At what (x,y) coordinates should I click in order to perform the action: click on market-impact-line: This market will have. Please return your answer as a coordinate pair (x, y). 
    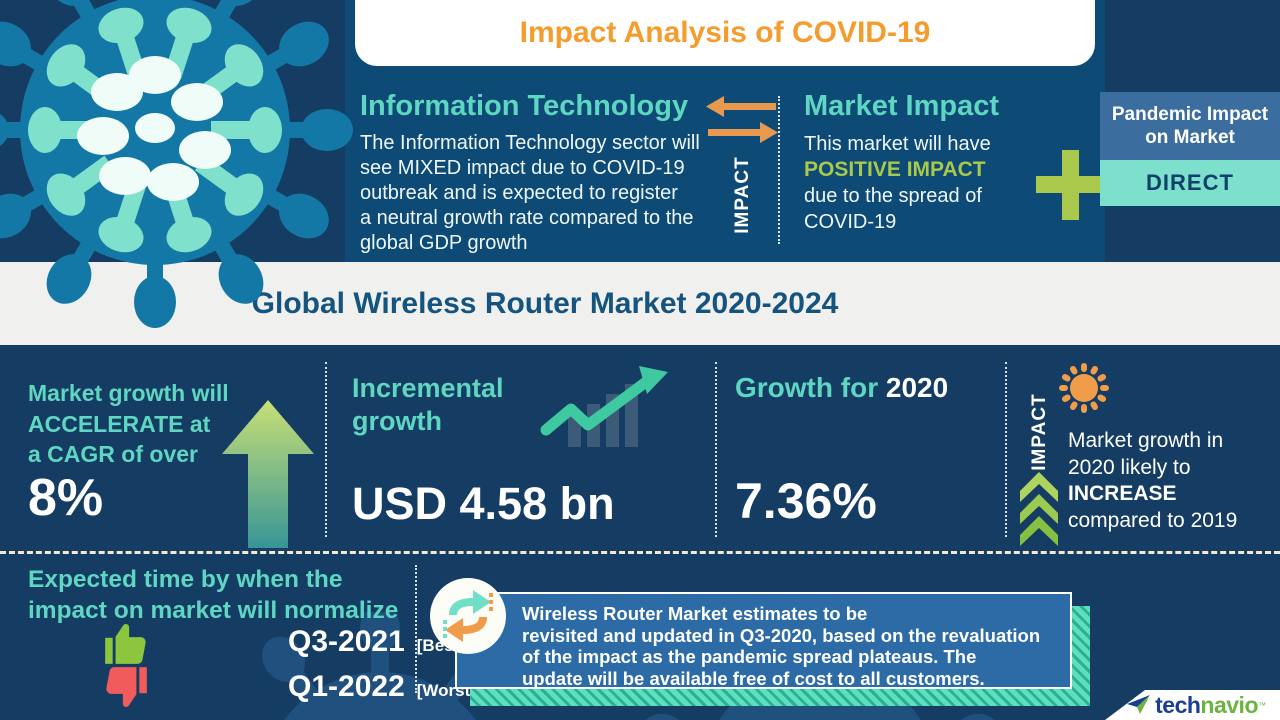
    Looking at the image, I should click on (897, 144).